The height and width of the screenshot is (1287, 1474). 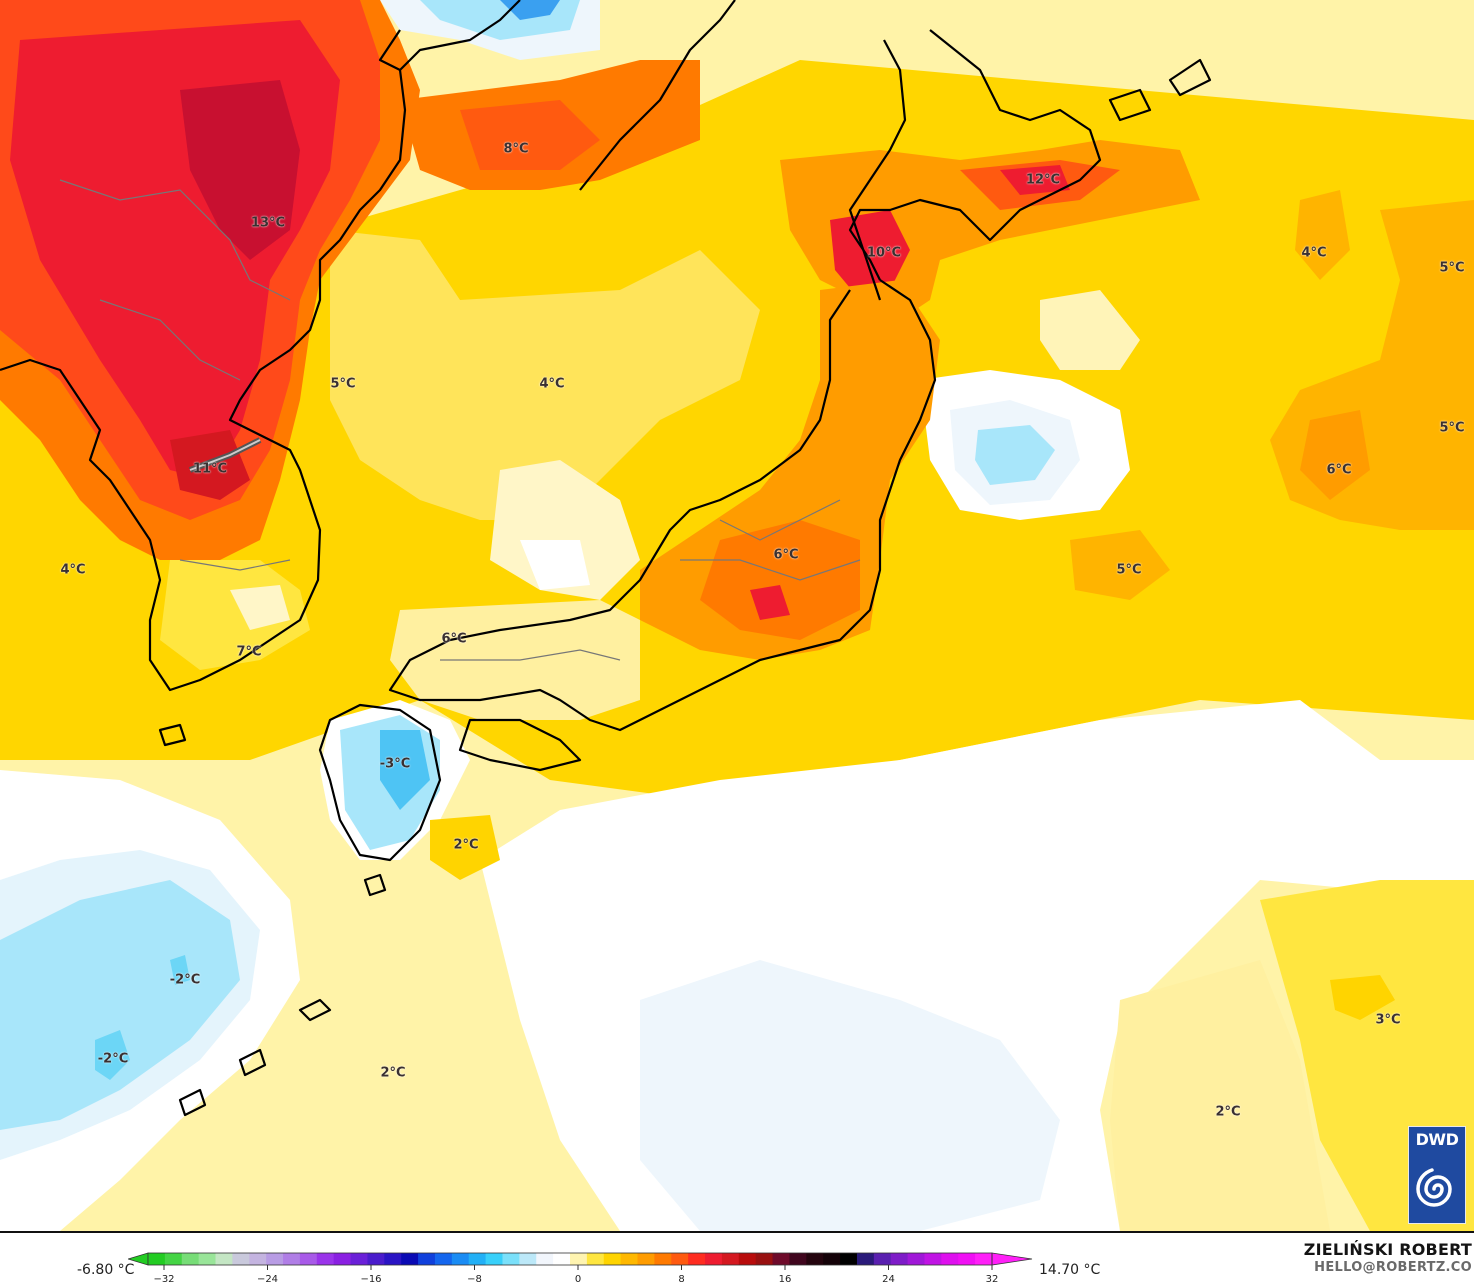 I want to click on temperature-label: 11°C, so click(x=210, y=469).